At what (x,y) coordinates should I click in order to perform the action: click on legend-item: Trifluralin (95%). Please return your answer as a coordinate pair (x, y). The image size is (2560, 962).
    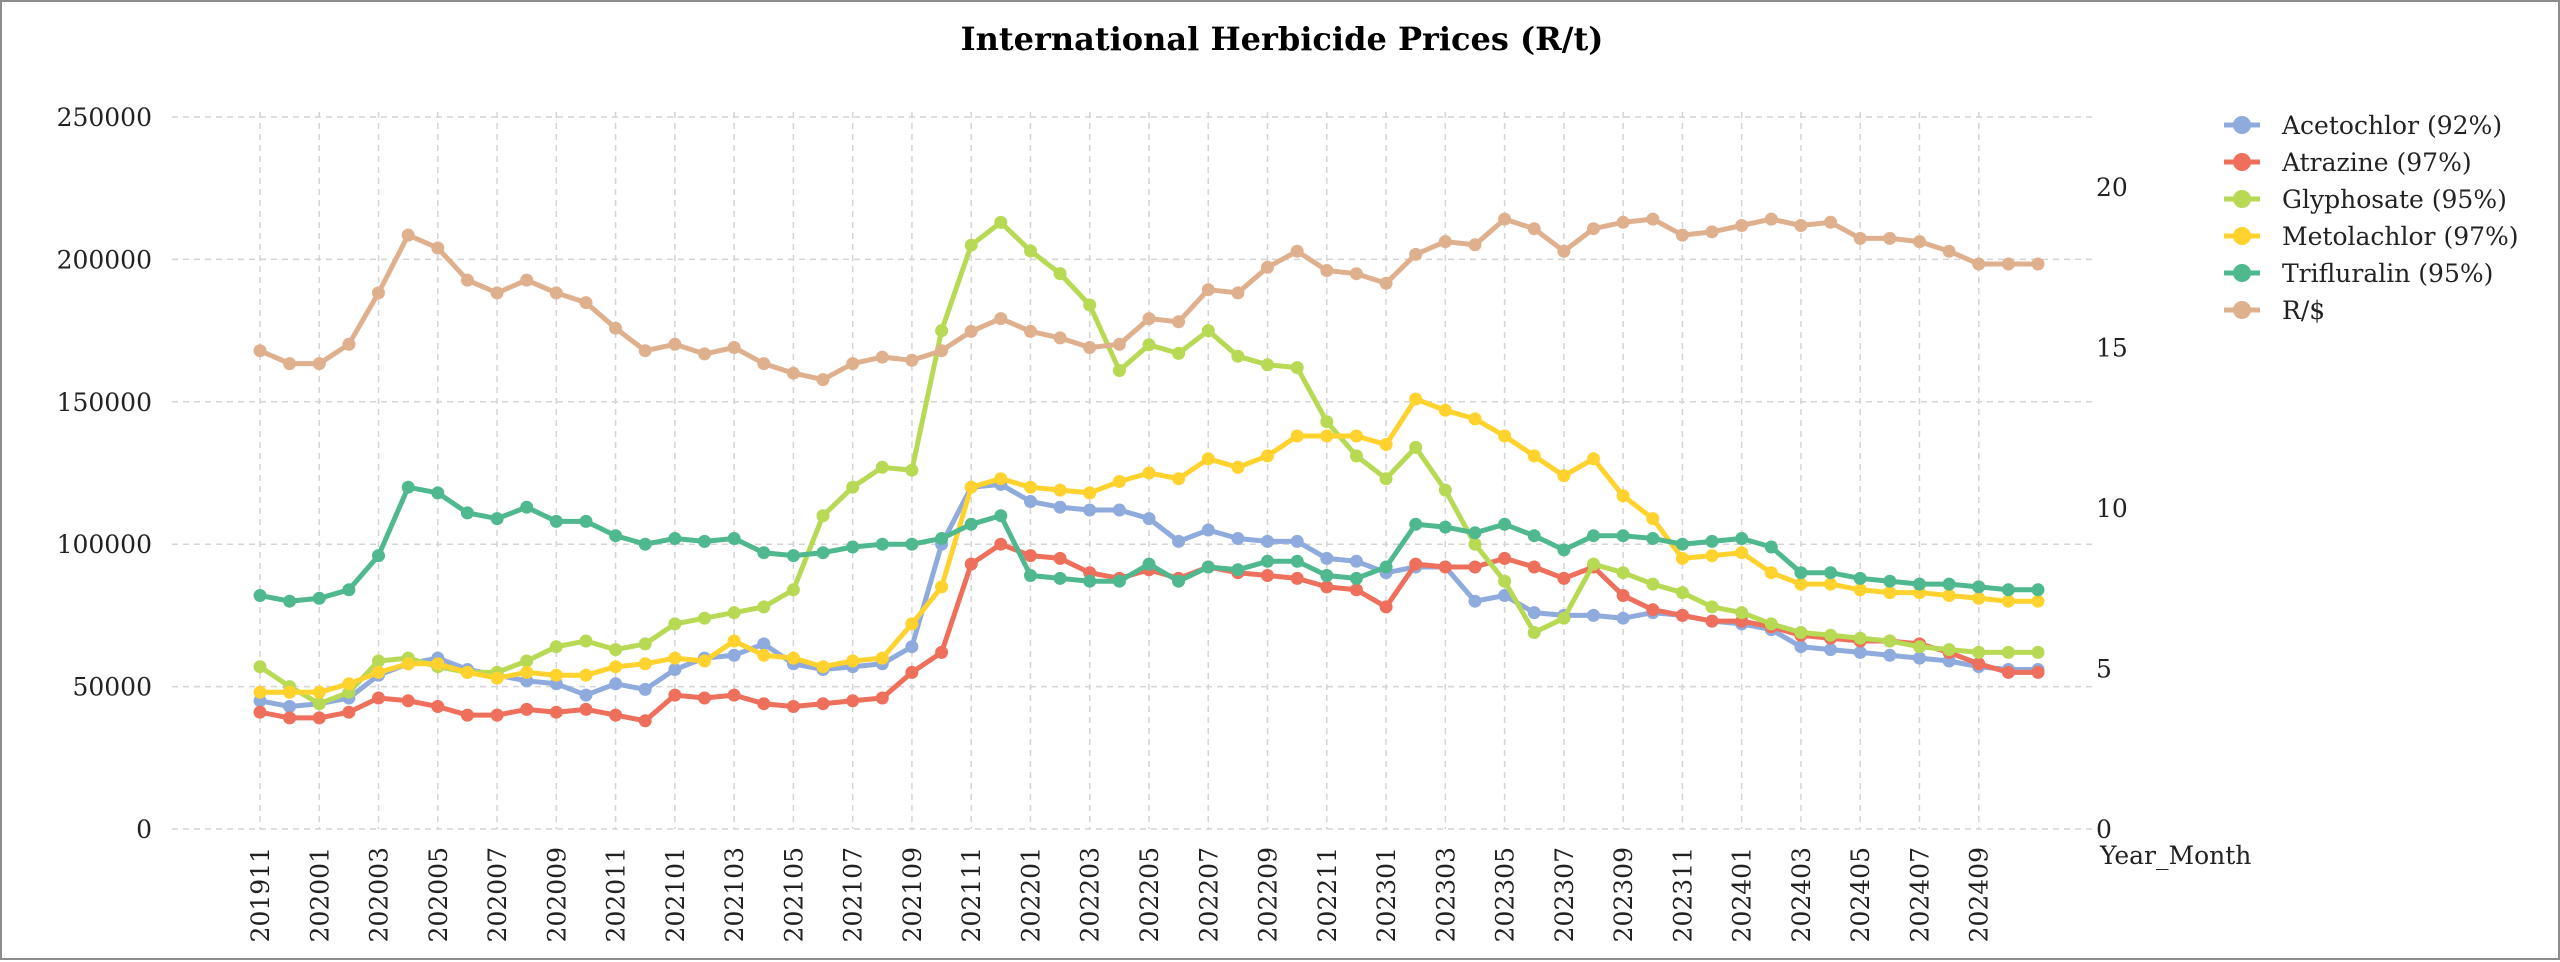
    Looking at the image, I should click on (2358, 273).